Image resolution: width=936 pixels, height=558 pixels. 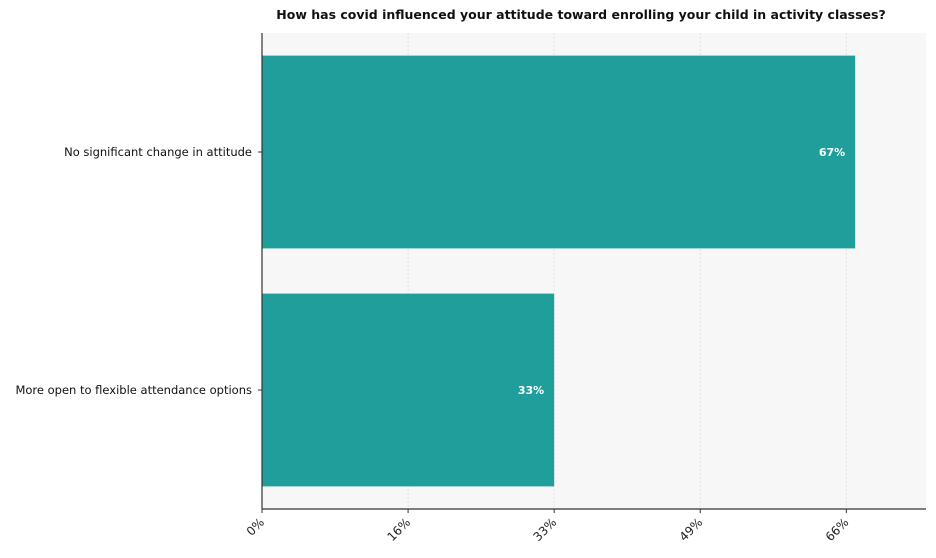 I want to click on bar, so click(x=408, y=390).